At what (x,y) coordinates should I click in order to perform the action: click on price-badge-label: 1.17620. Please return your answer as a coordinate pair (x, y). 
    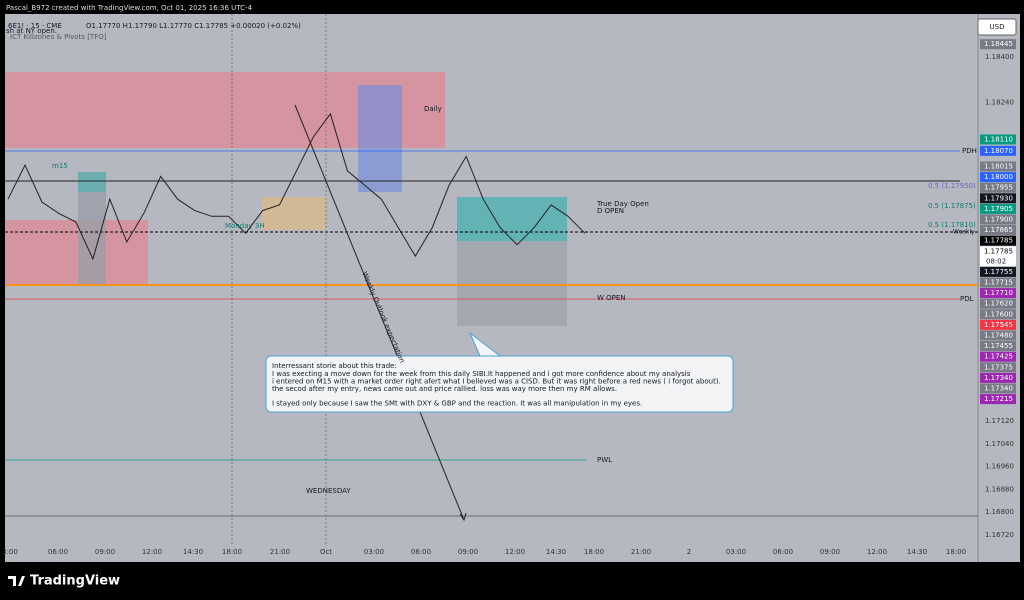
    Looking at the image, I should click on (998, 304).